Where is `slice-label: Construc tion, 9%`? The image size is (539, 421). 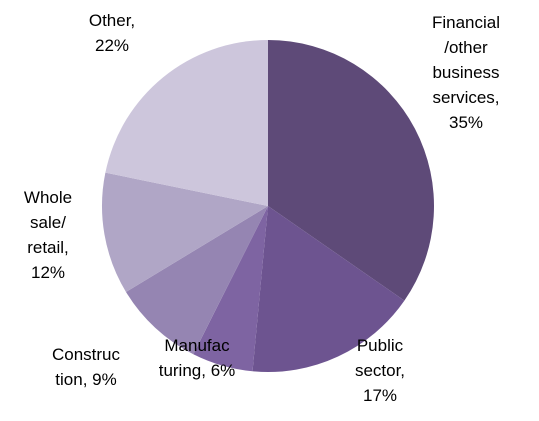 slice-label: Construc tion, 9% is located at coordinates (86, 367).